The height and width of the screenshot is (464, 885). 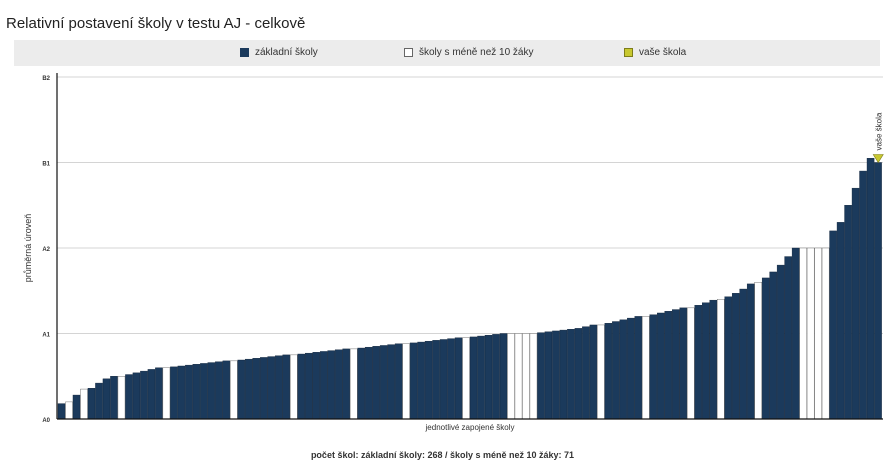 What do you see at coordinates (286, 52) in the screenshot?
I see `legend-label-basic-schools: základní školy` at bounding box center [286, 52].